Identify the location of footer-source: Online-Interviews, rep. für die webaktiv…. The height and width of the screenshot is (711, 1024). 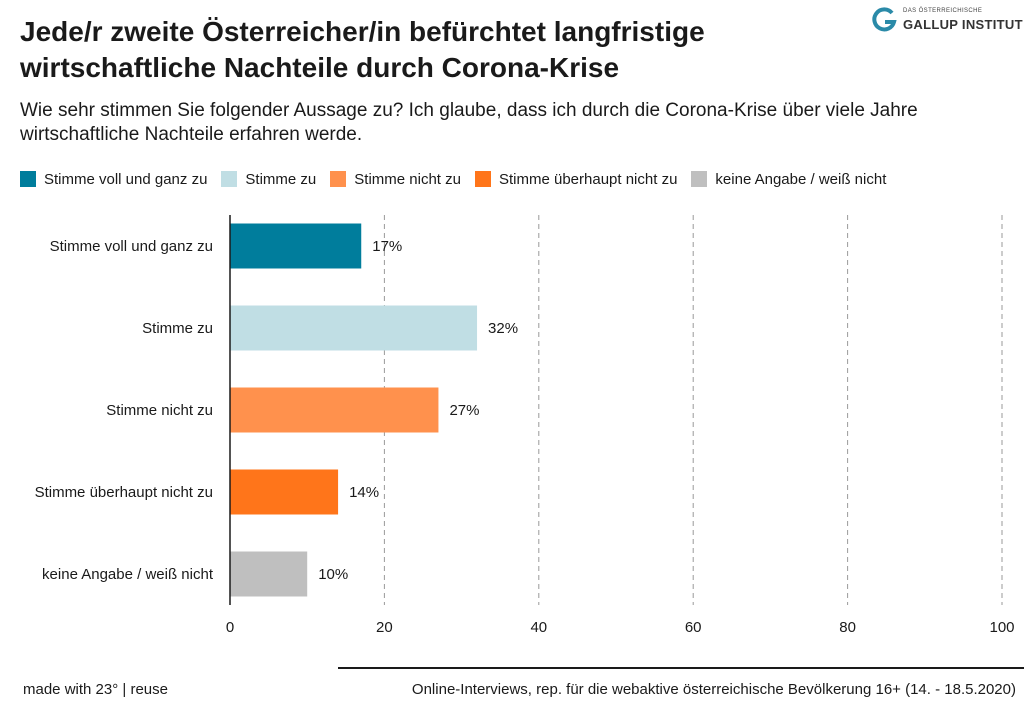
(713, 689).